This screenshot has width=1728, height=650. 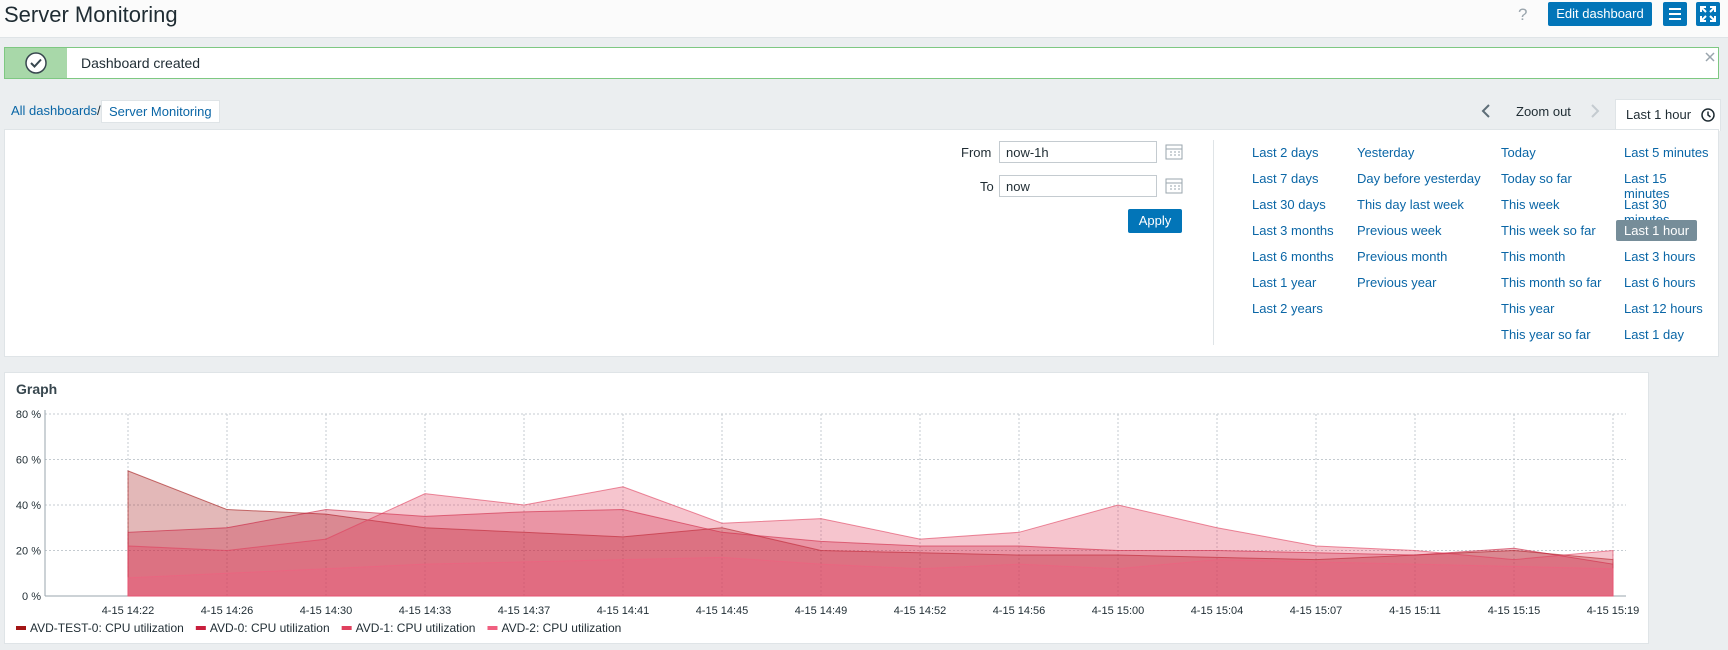 What do you see at coordinates (1514, 611) in the screenshot?
I see `x-tick-label: 4-15 15:15` at bounding box center [1514, 611].